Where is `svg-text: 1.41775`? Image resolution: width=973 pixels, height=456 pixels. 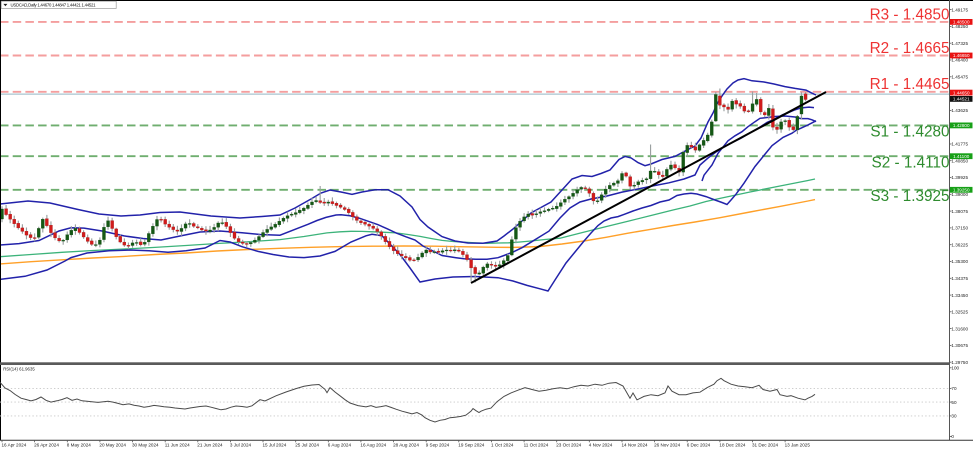
svg-text: 1.41775 is located at coordinates (959, 144).